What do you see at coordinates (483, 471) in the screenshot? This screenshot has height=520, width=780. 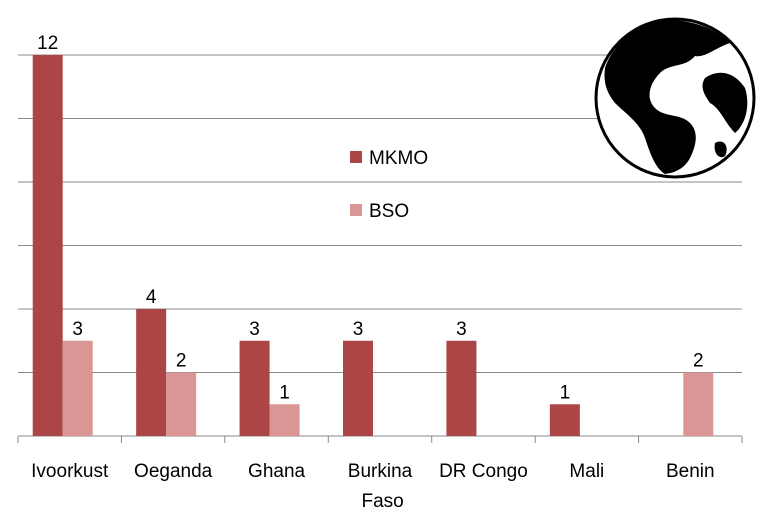 I see `x-tick-label: DR Congo` at bounding box center [483, 471].